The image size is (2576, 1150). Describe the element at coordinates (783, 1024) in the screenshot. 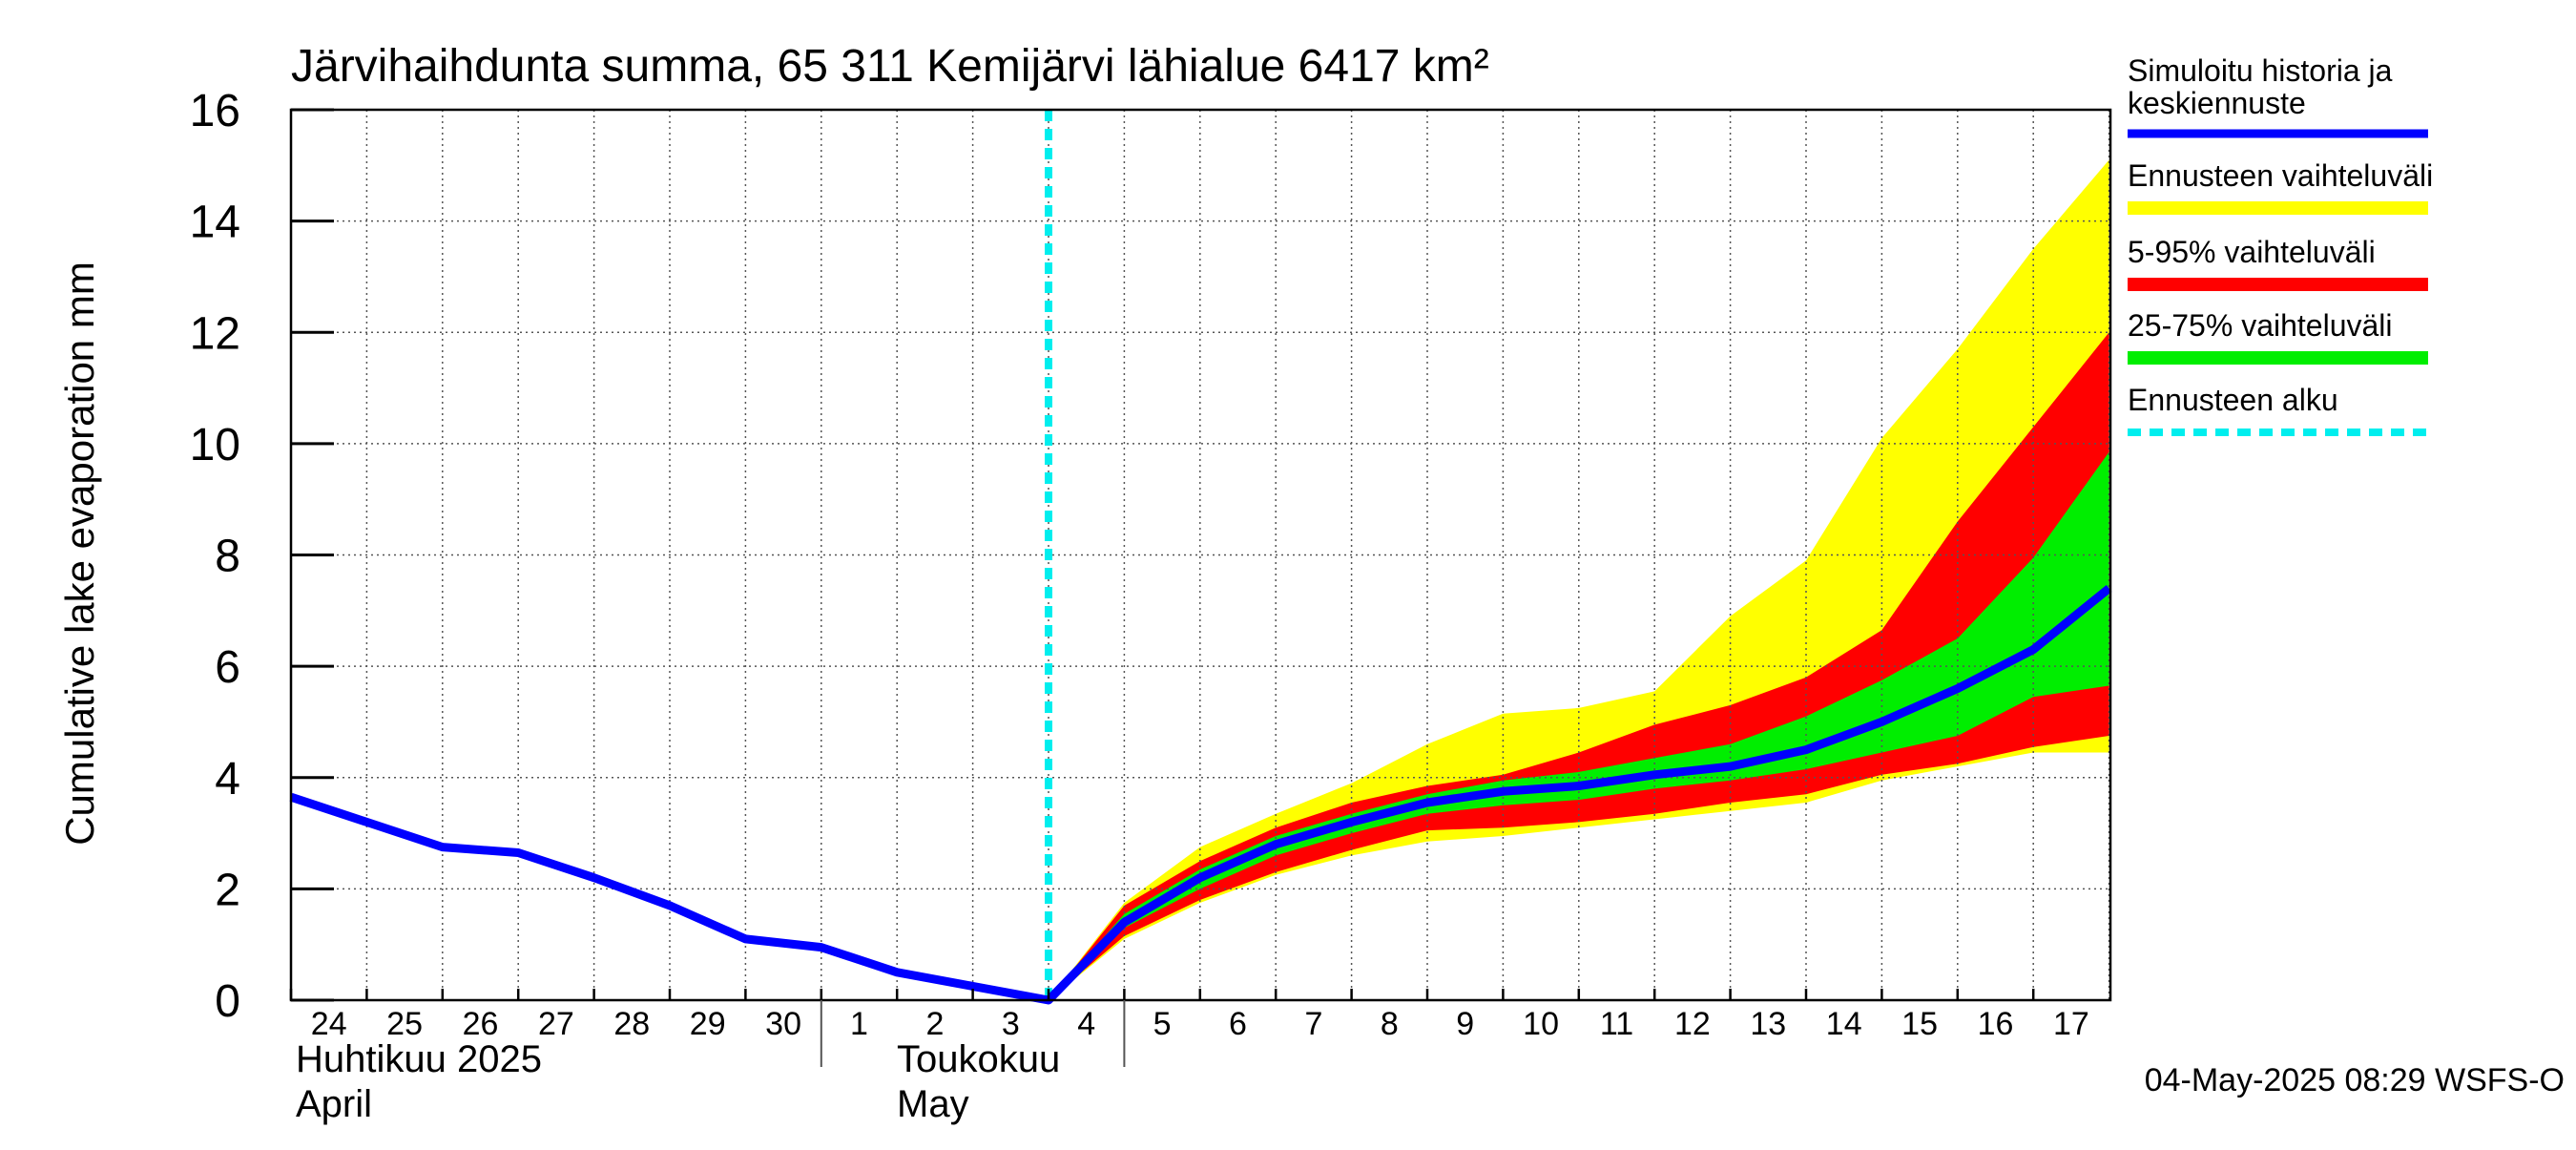

I see `x-tick-label: 30` at that location.